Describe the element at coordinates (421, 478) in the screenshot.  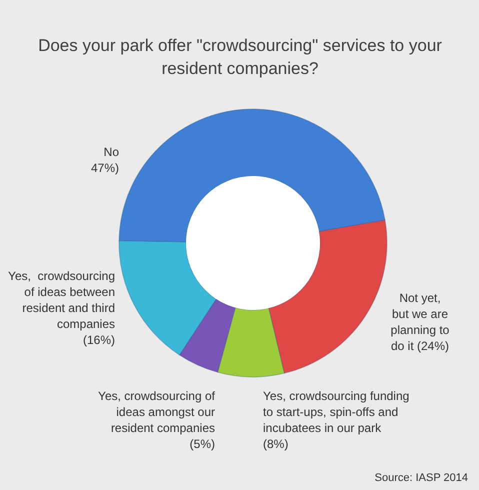
I see `source-note: Source: IASP 2014` at that location.